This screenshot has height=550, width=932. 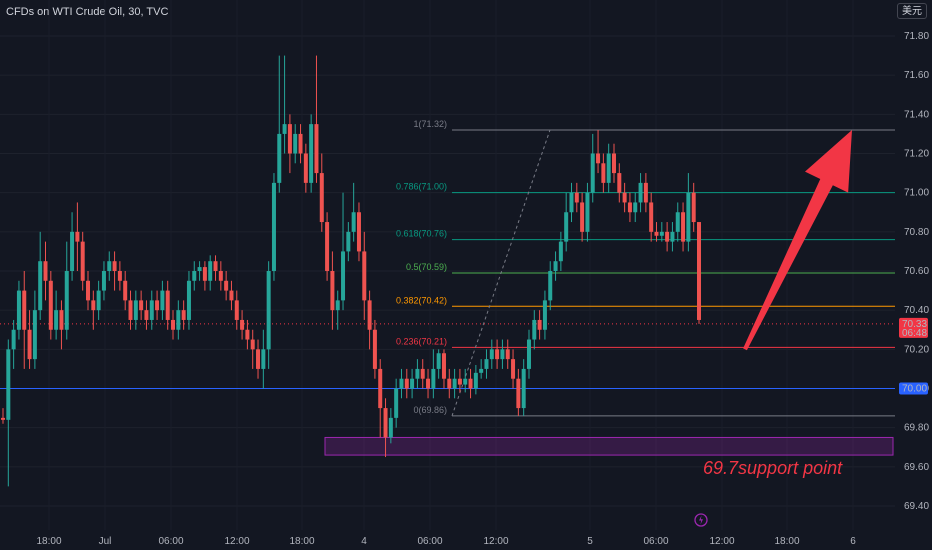 What do you see at coordinates (912, 11) in the screenshot?
I see `currency-selector: 美元` at bounding box center [912, 11].